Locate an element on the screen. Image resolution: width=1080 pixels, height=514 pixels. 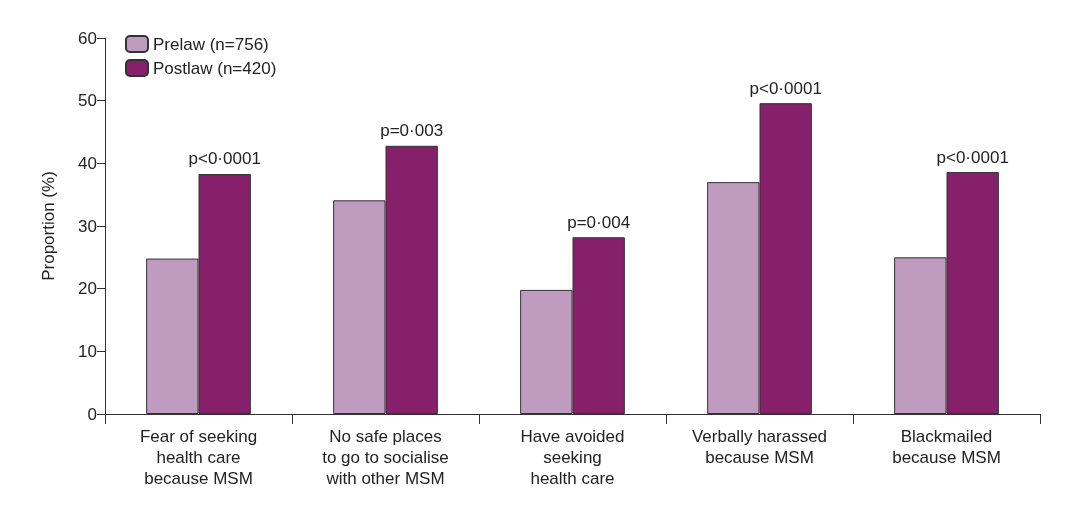
legend-label: Postlaw (n=420) is located at coordinates (215, 68).